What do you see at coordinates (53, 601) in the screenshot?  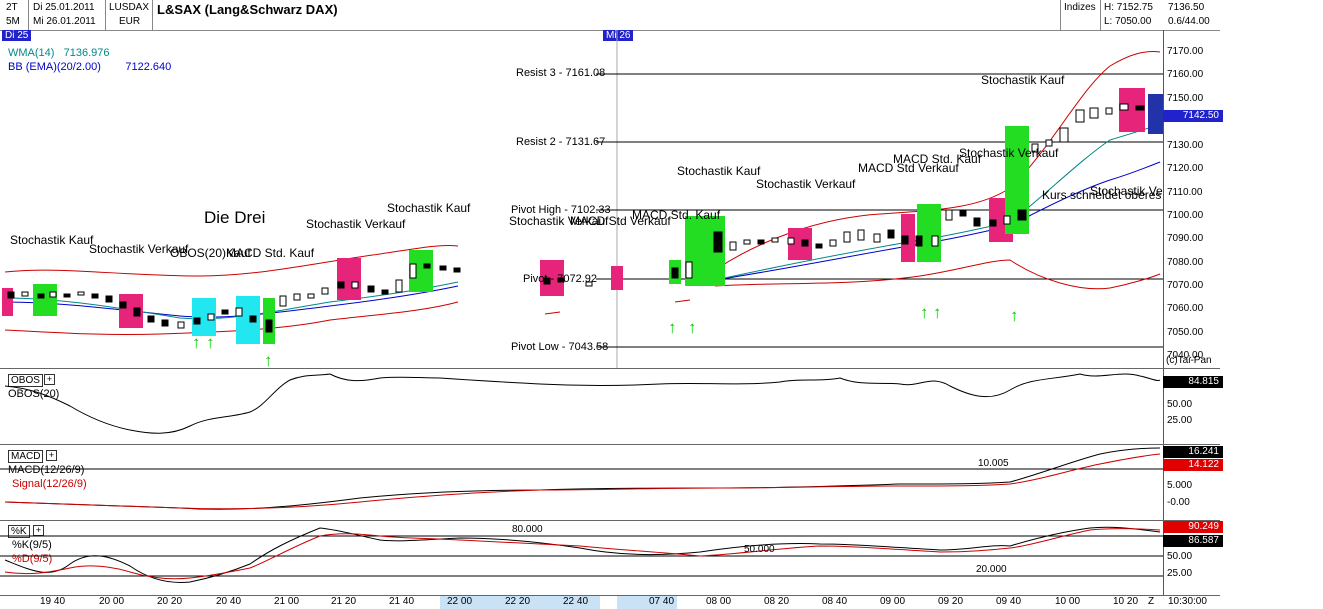 I see `x-label: 19 40` at bounding box center [53, 601].